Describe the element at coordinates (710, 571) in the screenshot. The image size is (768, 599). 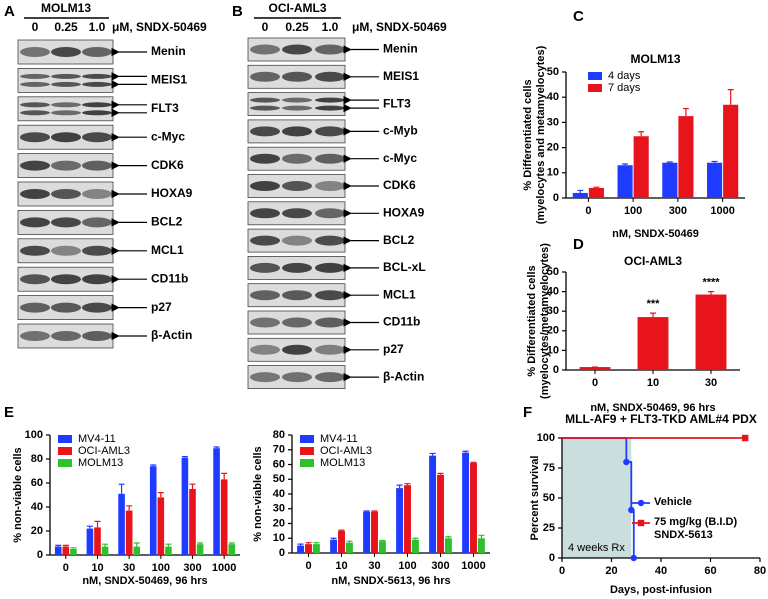
I see `x-tick-label: 60` at that location.